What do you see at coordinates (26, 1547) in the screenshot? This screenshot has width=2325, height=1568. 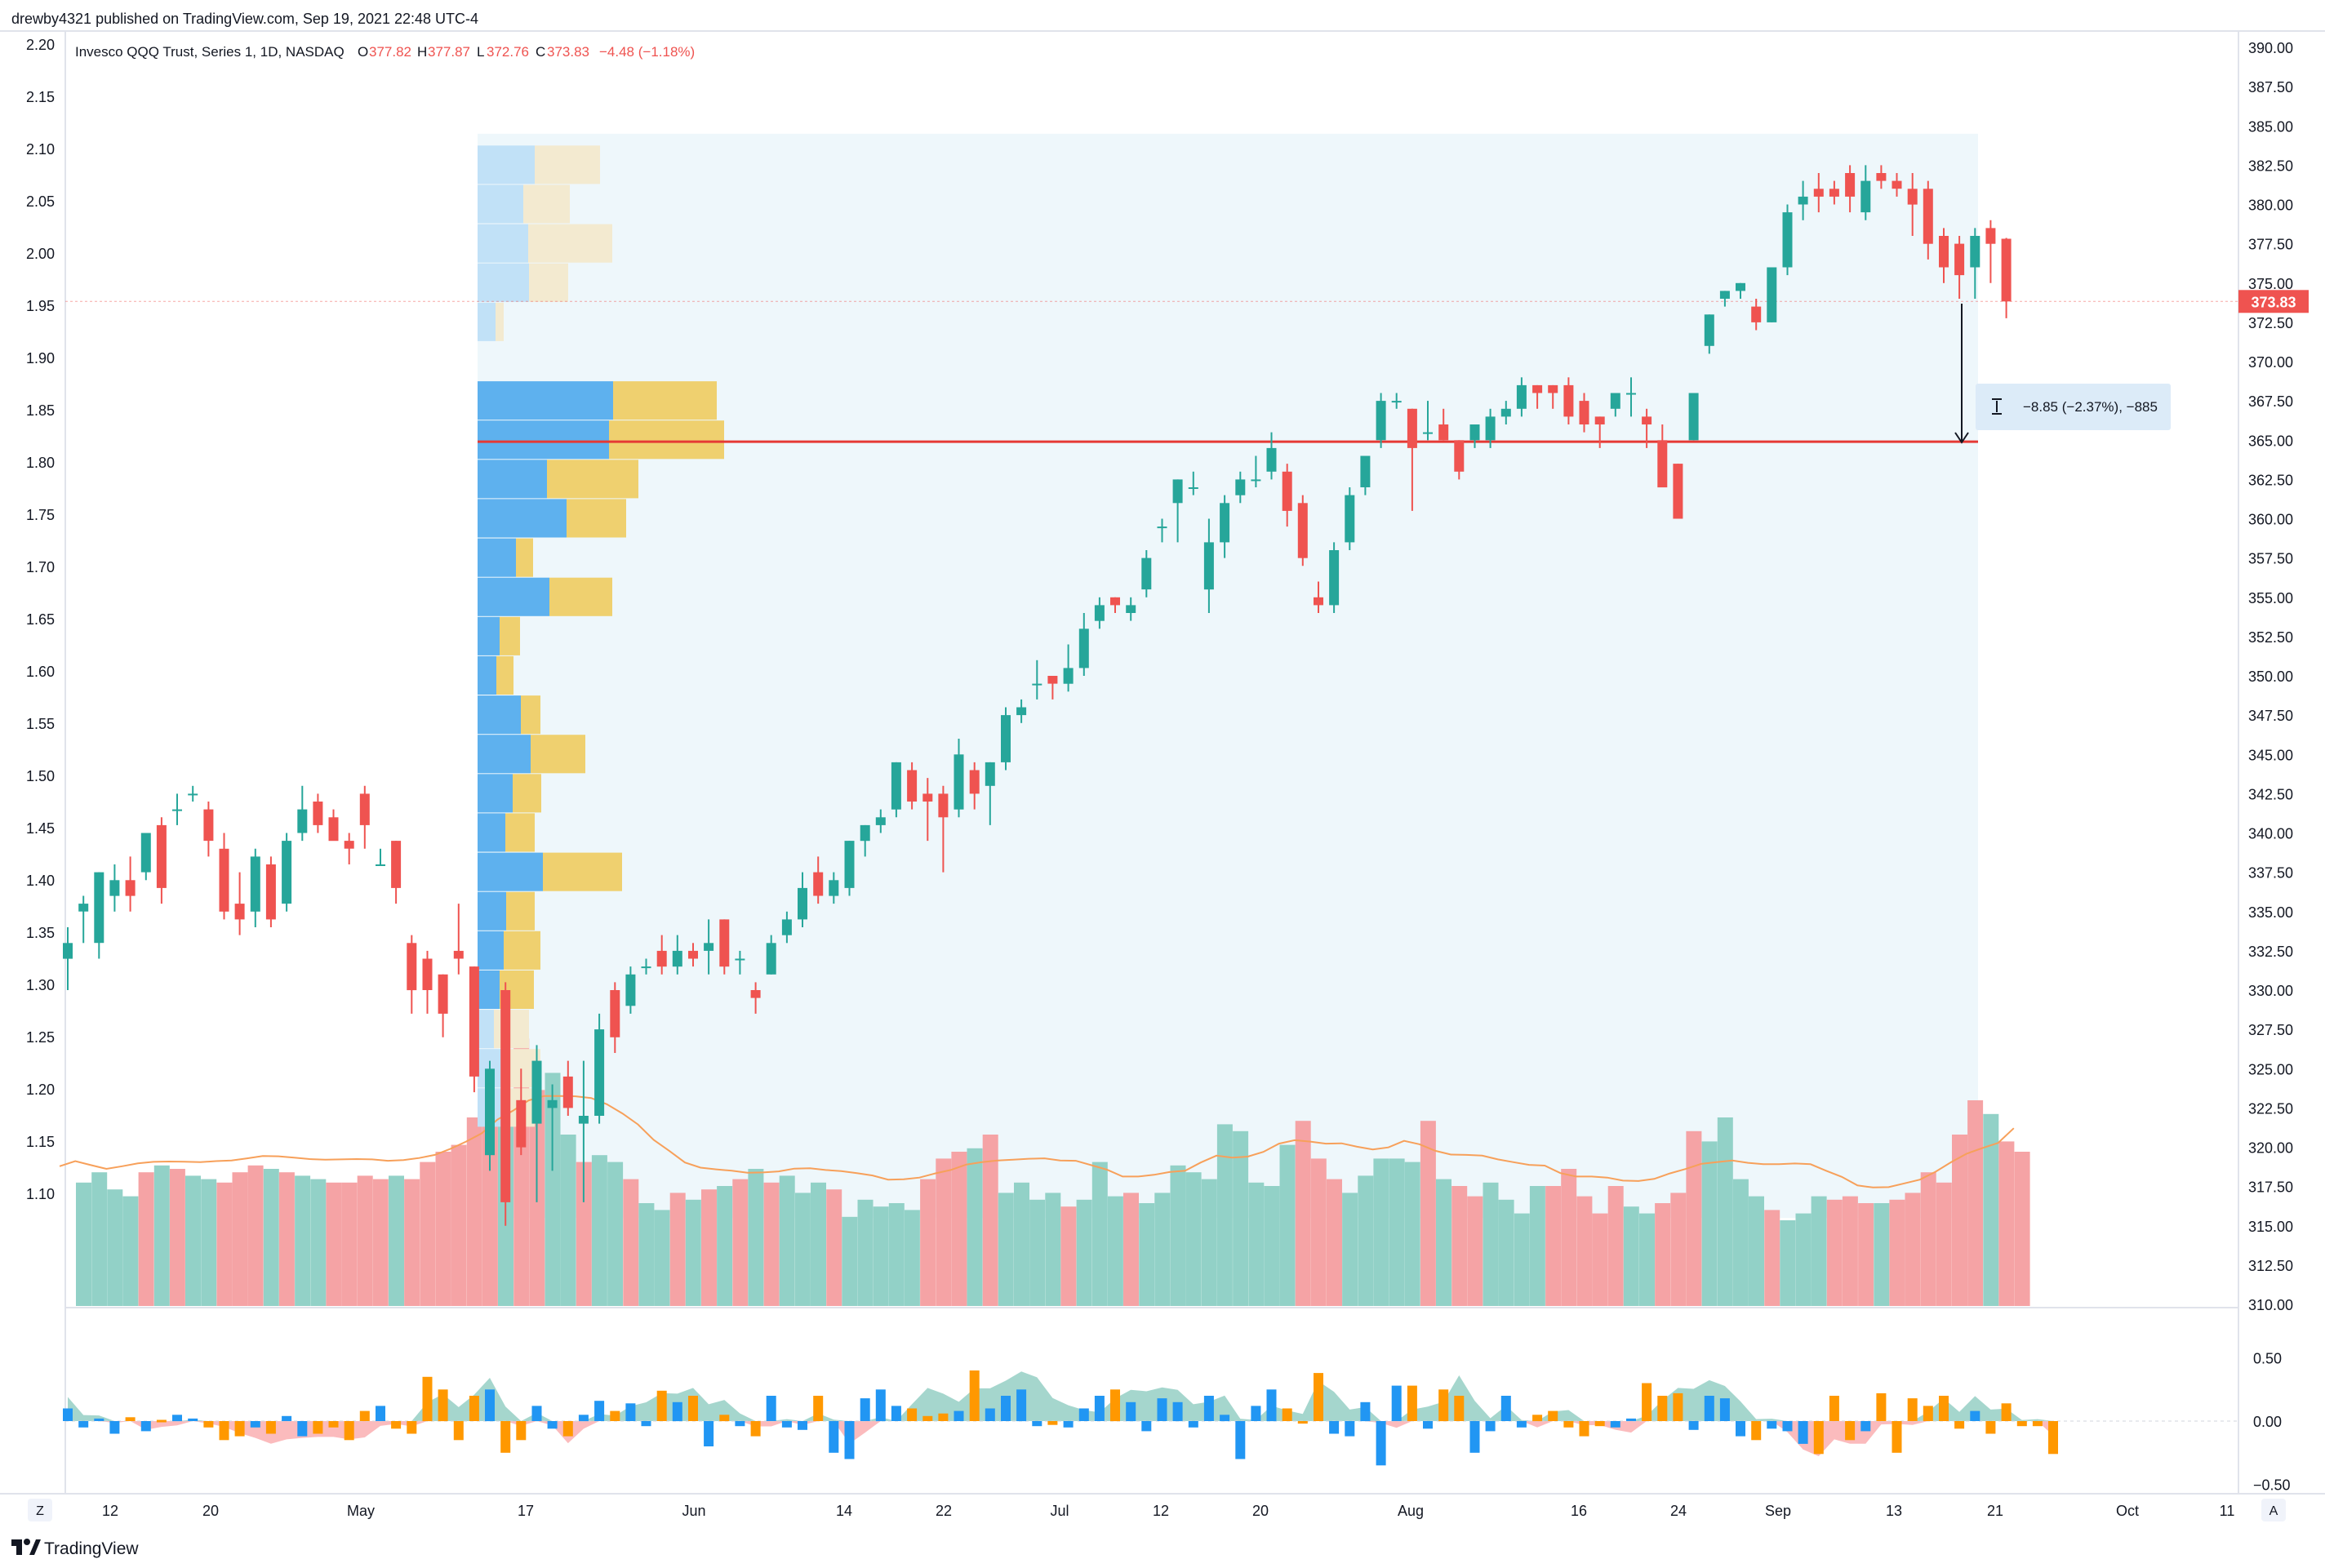 I see `tradingview-logo-icon` at bounding box center [26, 1547].